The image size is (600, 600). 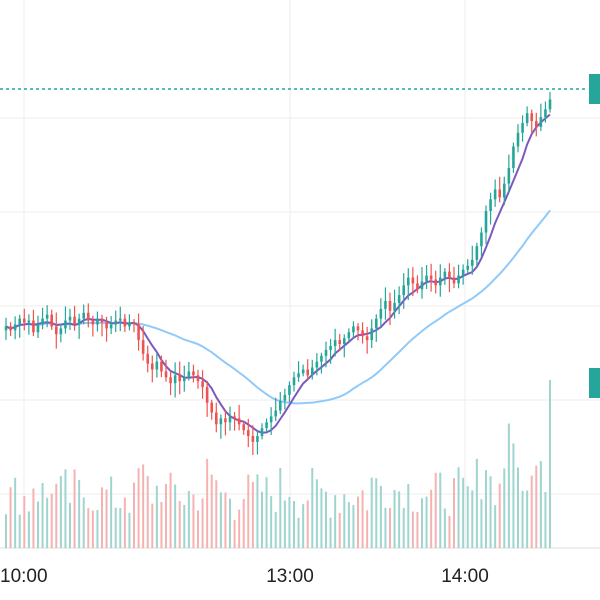 I want to click on time-axis: 10:00 13:00 14:00, so click(x=244, y=576).